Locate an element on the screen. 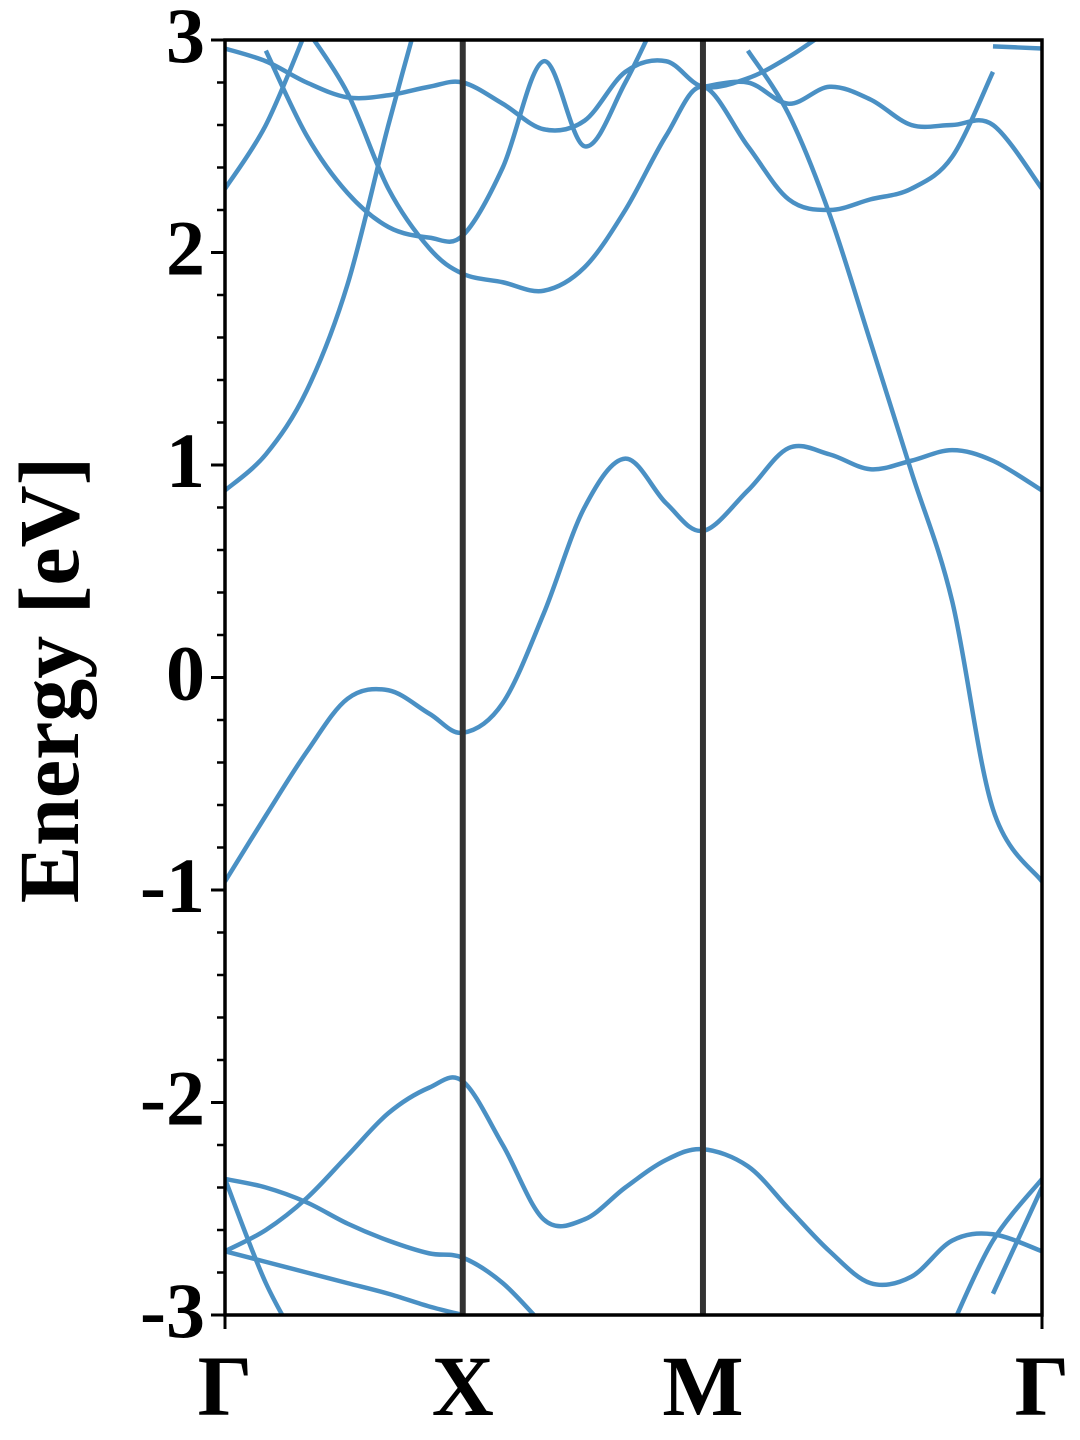  y-tick-label: 0 is located at coordinates (185, 672).